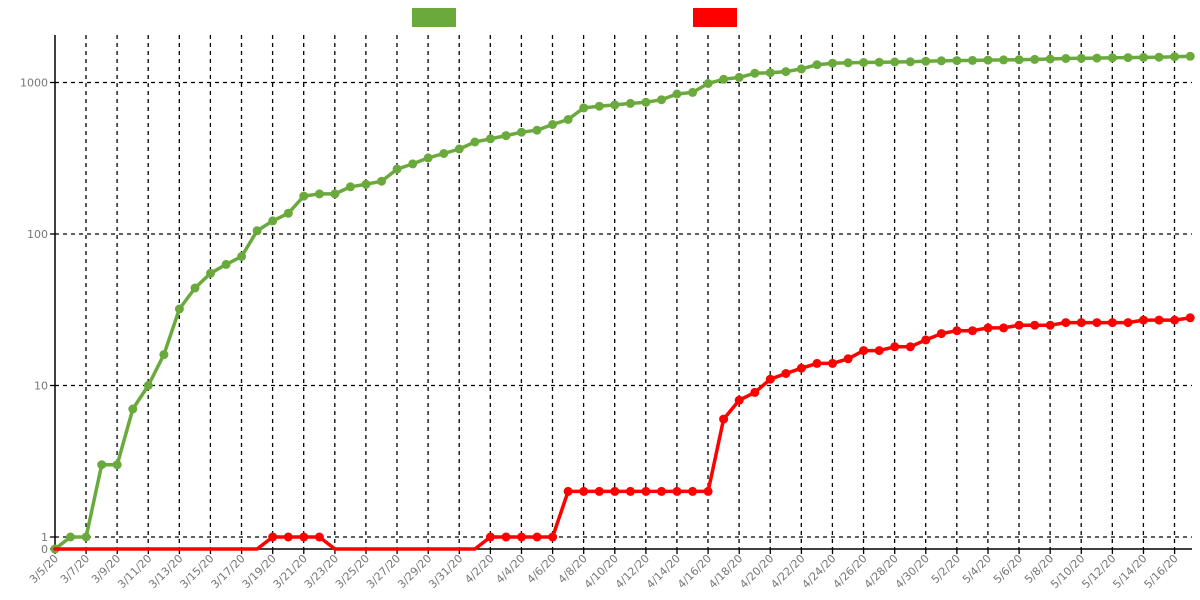 The height and width of the screenshot is (600, 1200). What do you see at coordinates (946, 569) in the screenshot?
I see `x-tick-label: 5/2/20` at bounding box center [946, 569].